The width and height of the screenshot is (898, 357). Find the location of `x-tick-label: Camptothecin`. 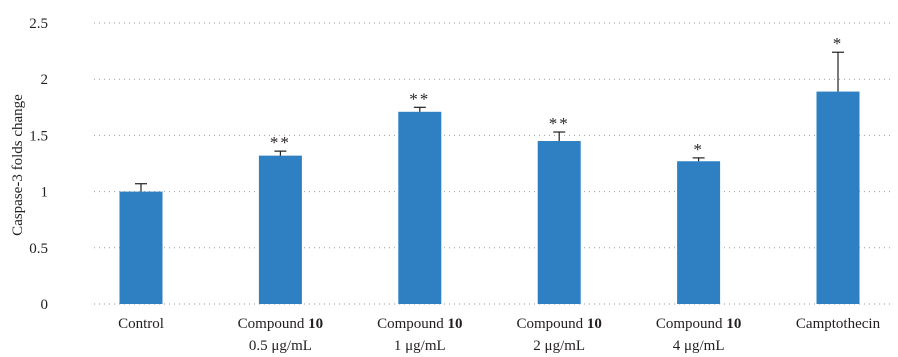

x-tick-label: Camptothecin is located at coordinates (838, 324).